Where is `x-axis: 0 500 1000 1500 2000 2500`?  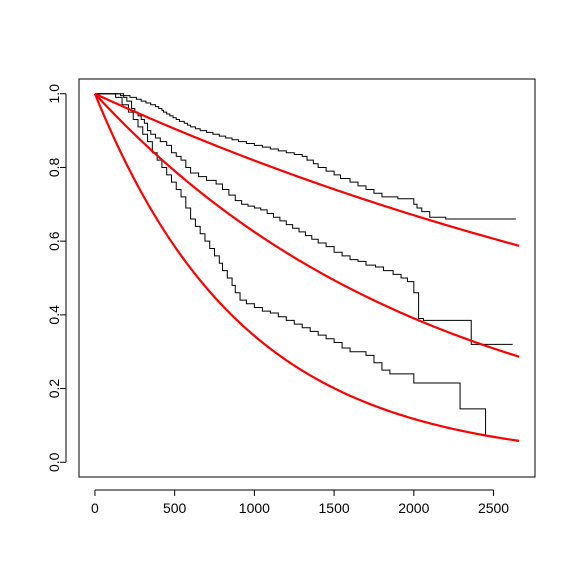 x-axis: 0 500 1000 1500 2000 2500 is located at coordinates (300, 502).